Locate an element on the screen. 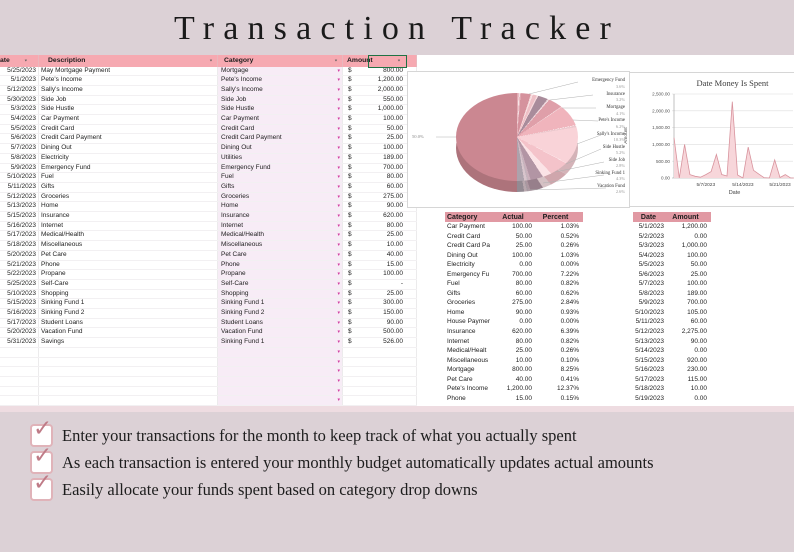  date-summary-row: 5/14/2023 0.00 is located at coordinates (672, 351).